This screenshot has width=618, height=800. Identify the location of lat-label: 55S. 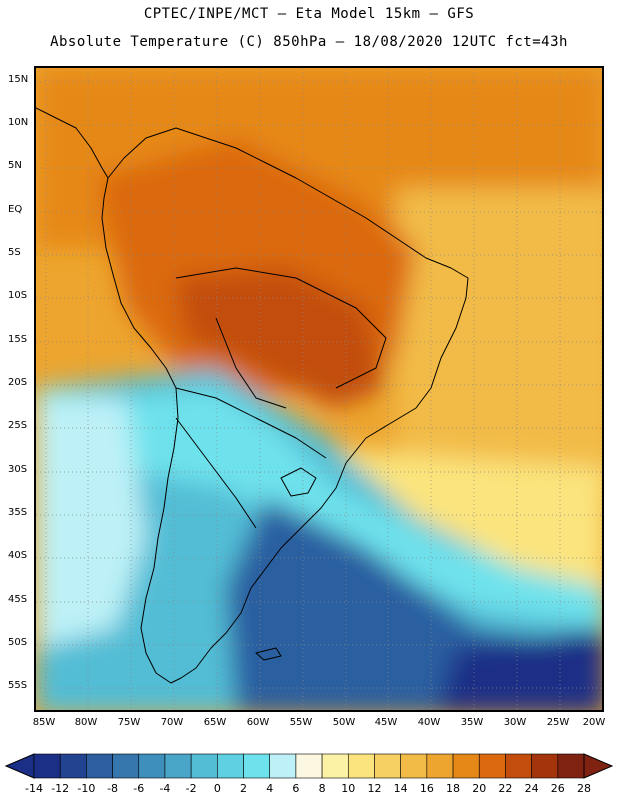
(18, 685).